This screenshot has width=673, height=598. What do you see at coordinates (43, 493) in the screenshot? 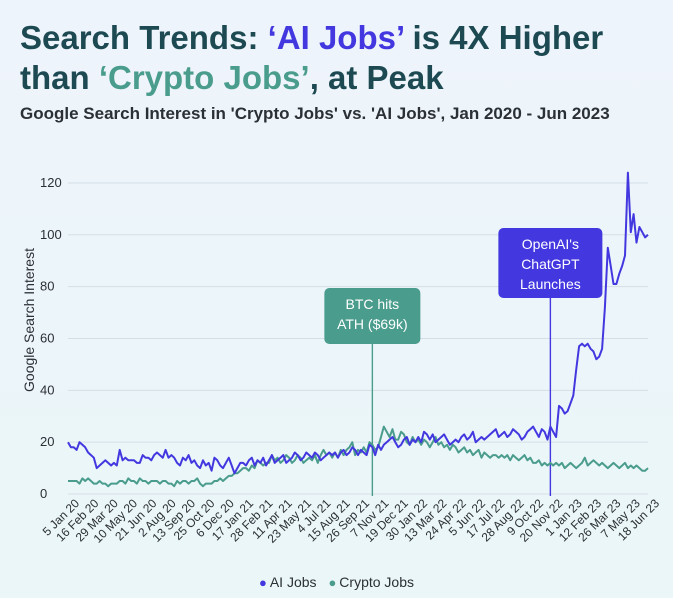
I see `y-tick-label: 0` at bounding box center [43, 493].